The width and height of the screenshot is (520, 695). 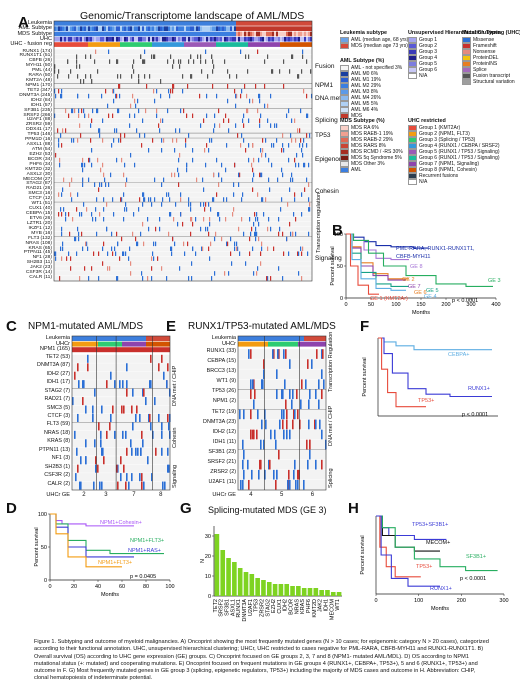 I want to click on y-axis-label: Percent survival, so click(x=37, y=546).